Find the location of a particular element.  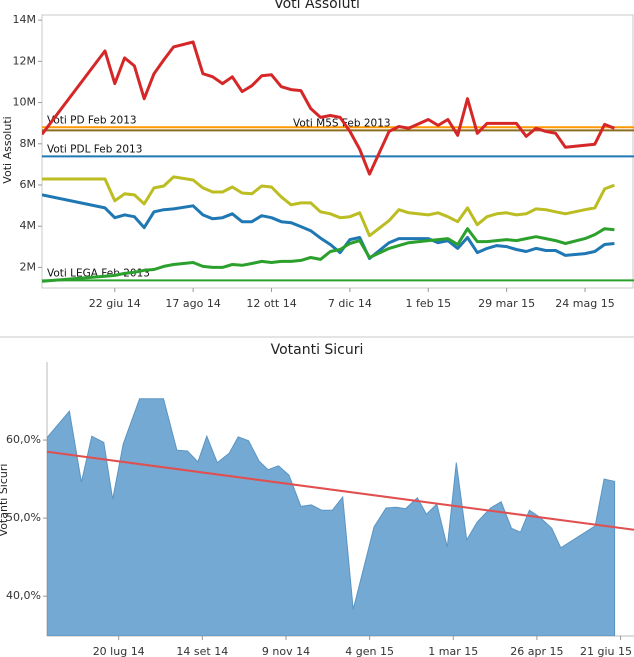

y-tick-label: 50,0% is located at coordinates (23, 517).